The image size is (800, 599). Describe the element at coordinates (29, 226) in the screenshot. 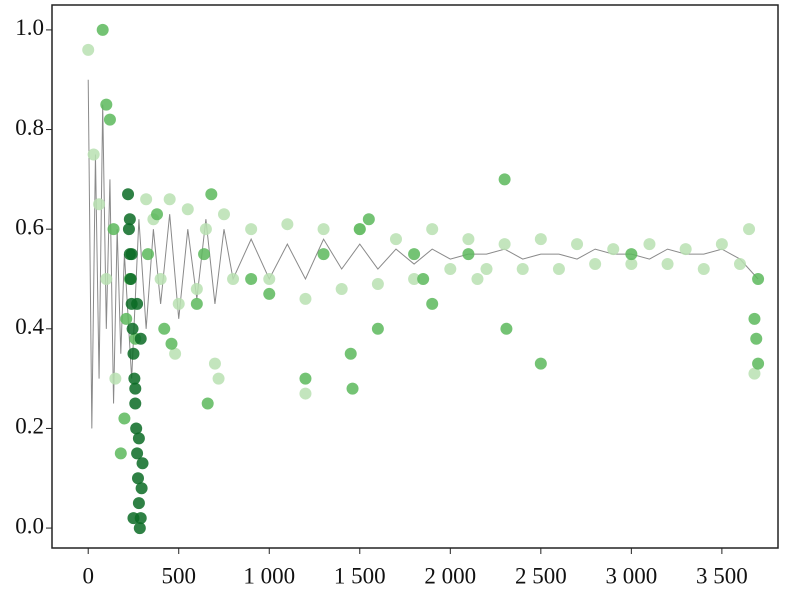

I see `y-tick-label: 0.6` at that location.